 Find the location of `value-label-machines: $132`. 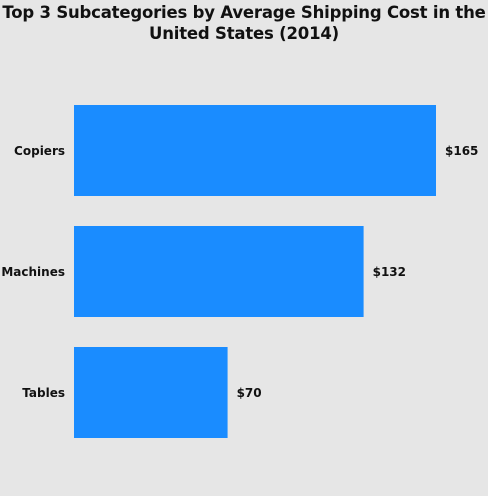

value-label-machines: $132 is located at coordinates (389, 272).